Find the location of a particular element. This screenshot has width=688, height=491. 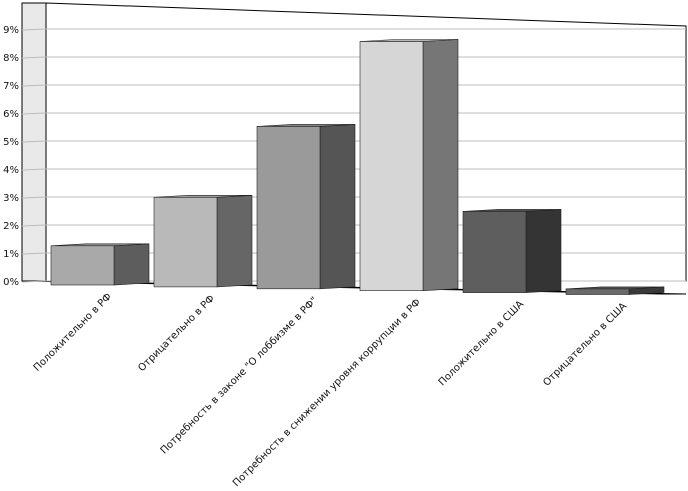

y-tick-label: 4% is located at coordinates (11, 170).